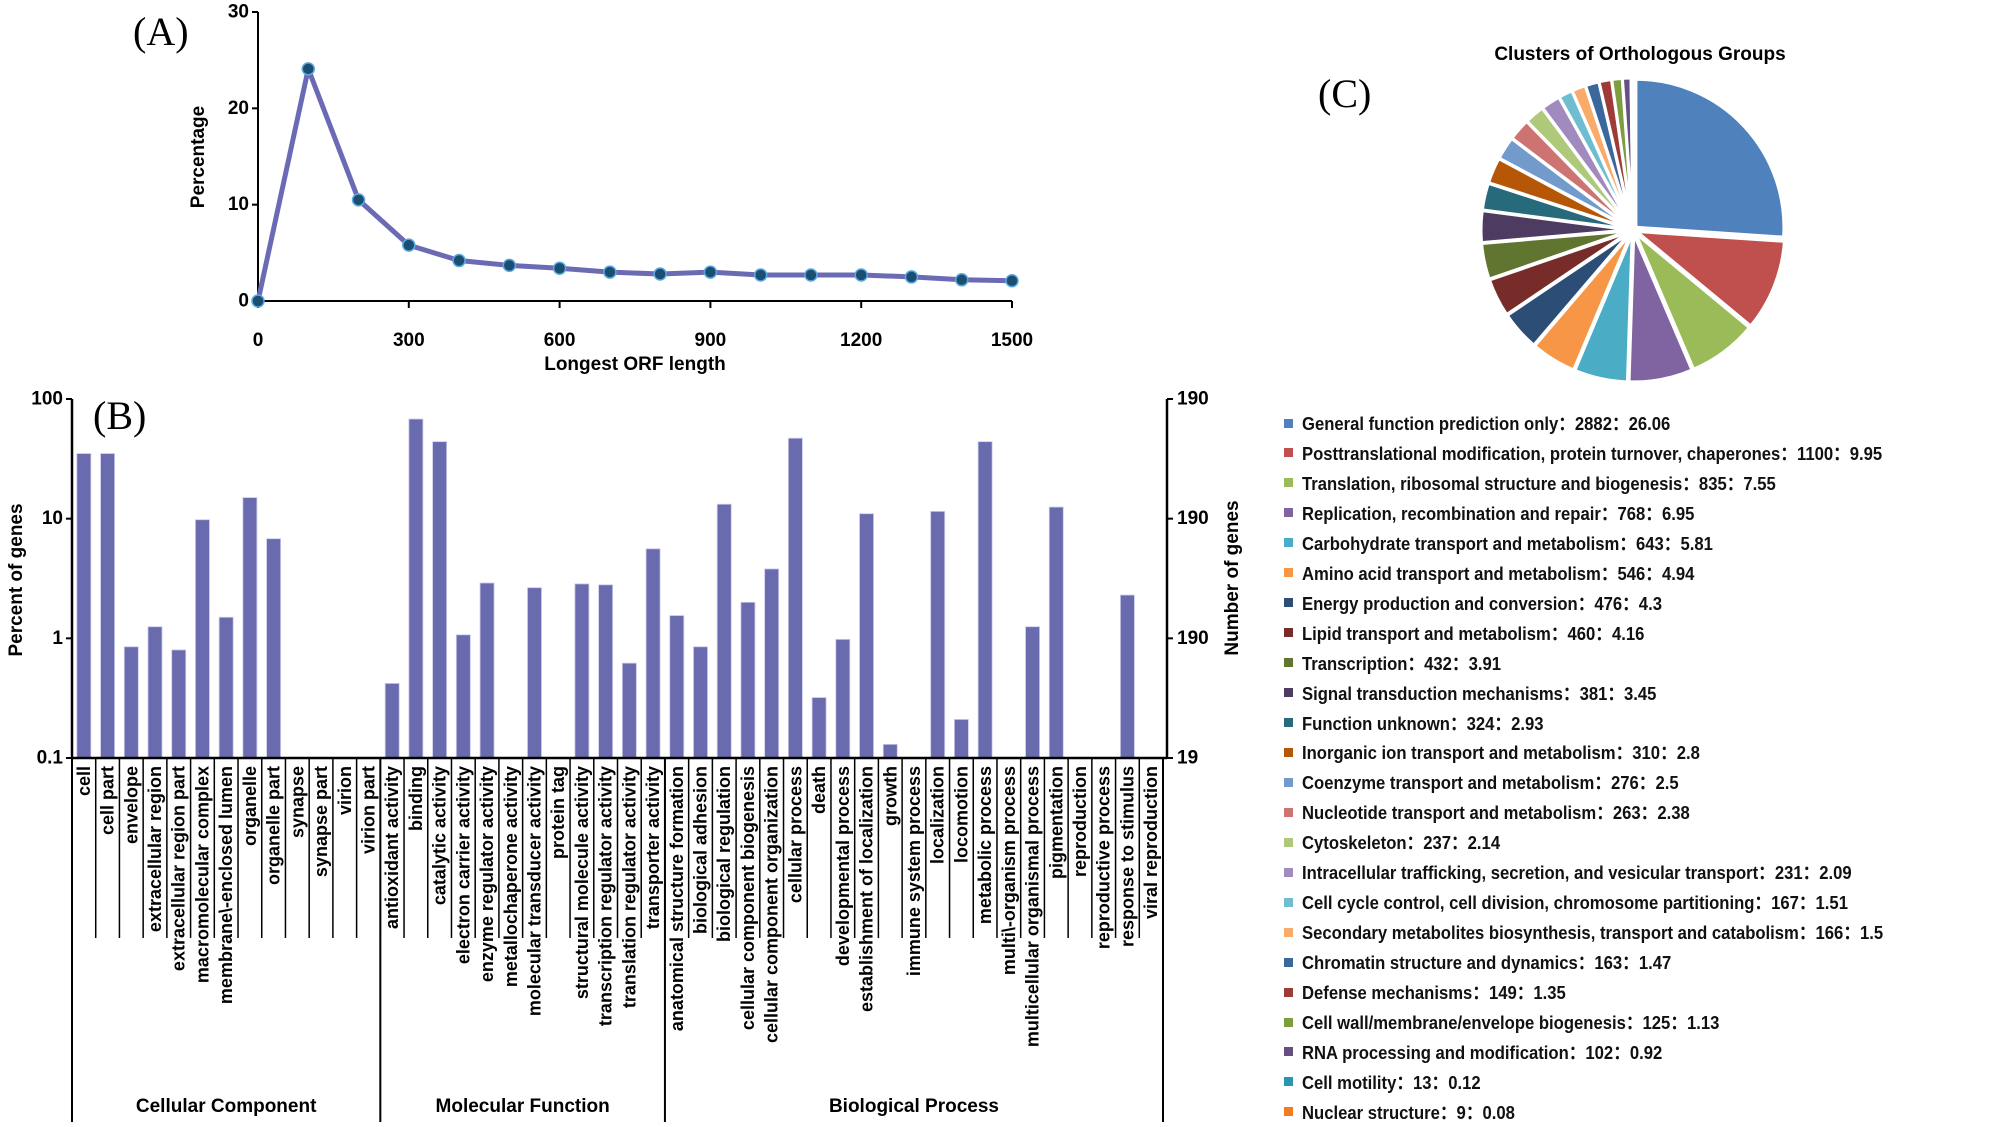  Describe the element at coordinates (1422, 1082) in the screenshot. I see `legend-count: 13` at that location.